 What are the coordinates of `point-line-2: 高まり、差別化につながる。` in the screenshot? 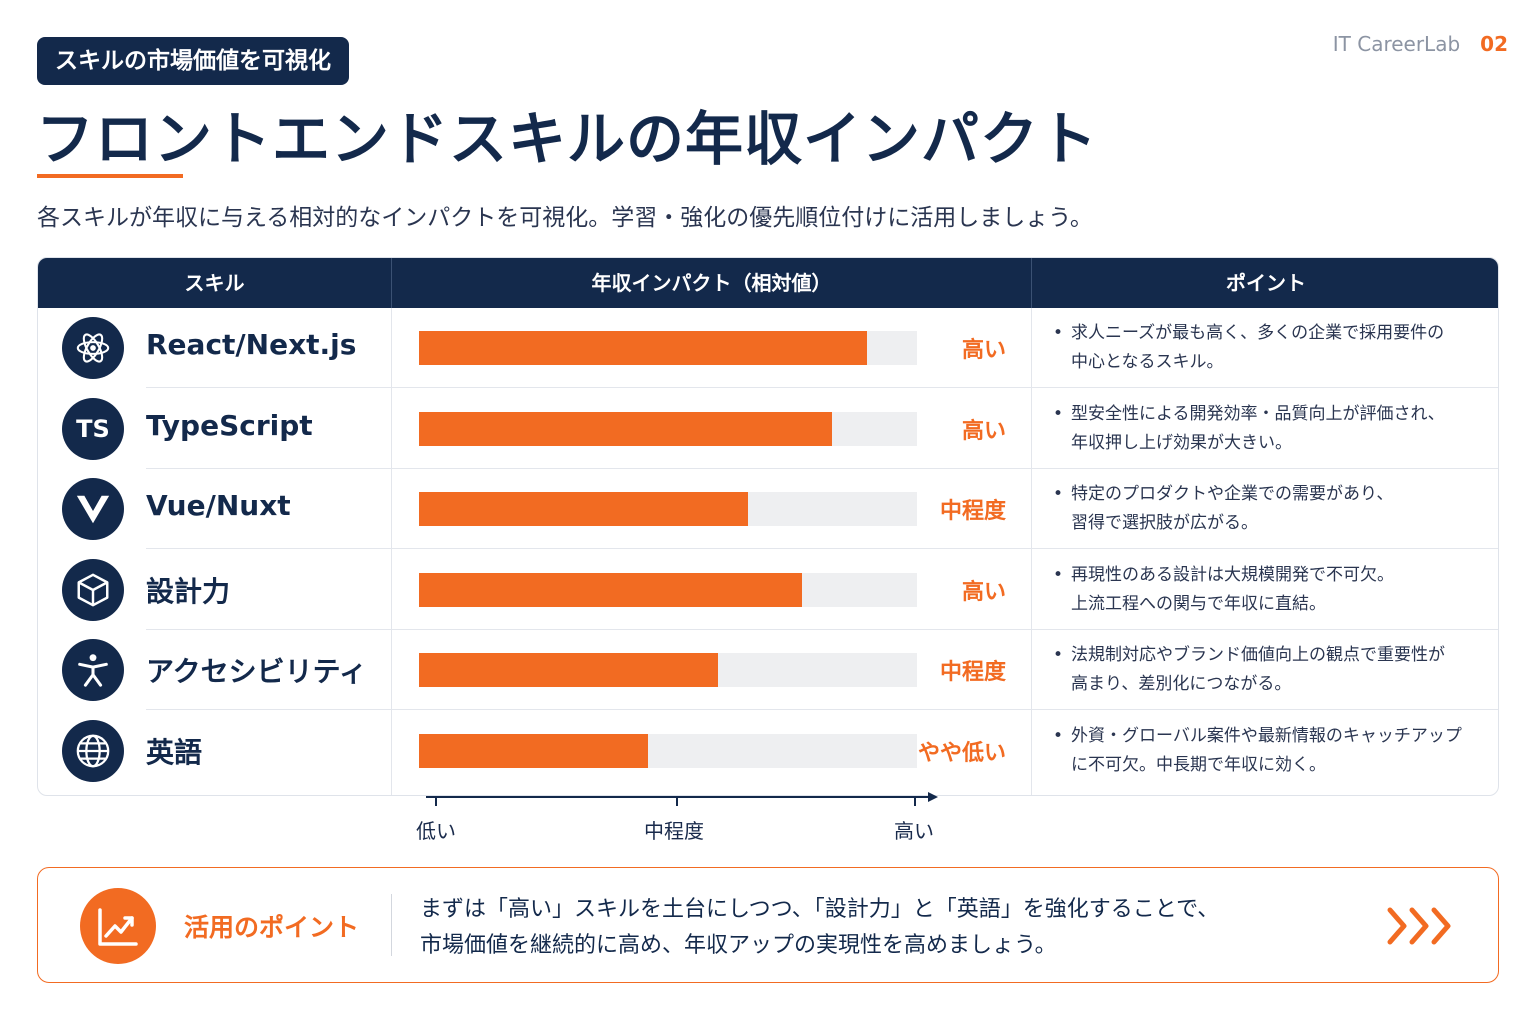 It's located at (1181, 684).